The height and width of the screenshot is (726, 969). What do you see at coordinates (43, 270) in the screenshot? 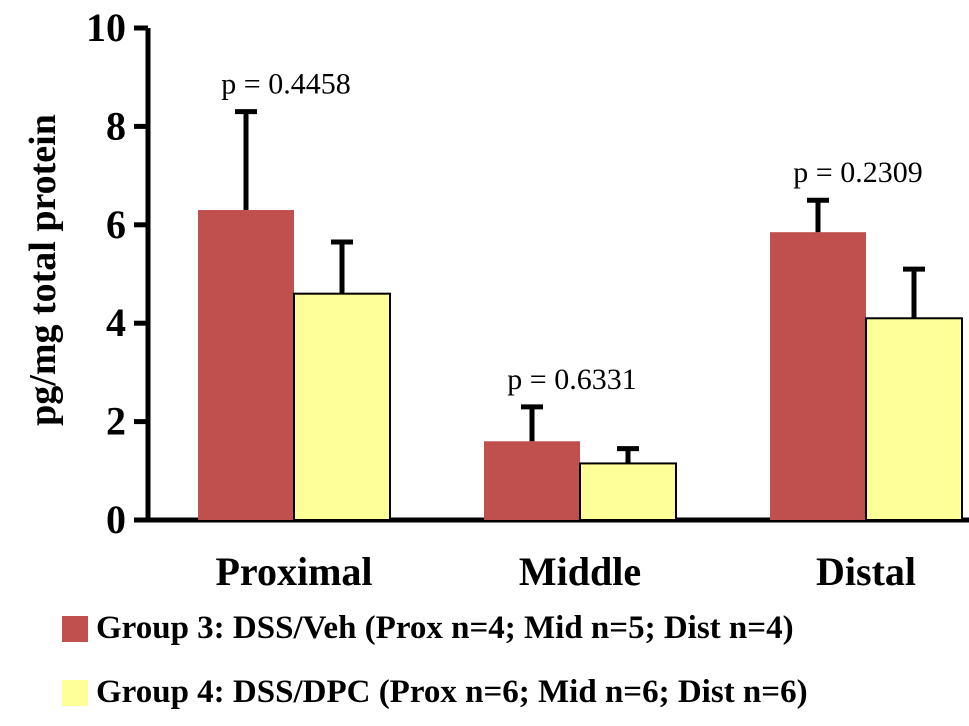
I see `y-axis-label: pg/mg total protein` at bounding box center [43, 270].